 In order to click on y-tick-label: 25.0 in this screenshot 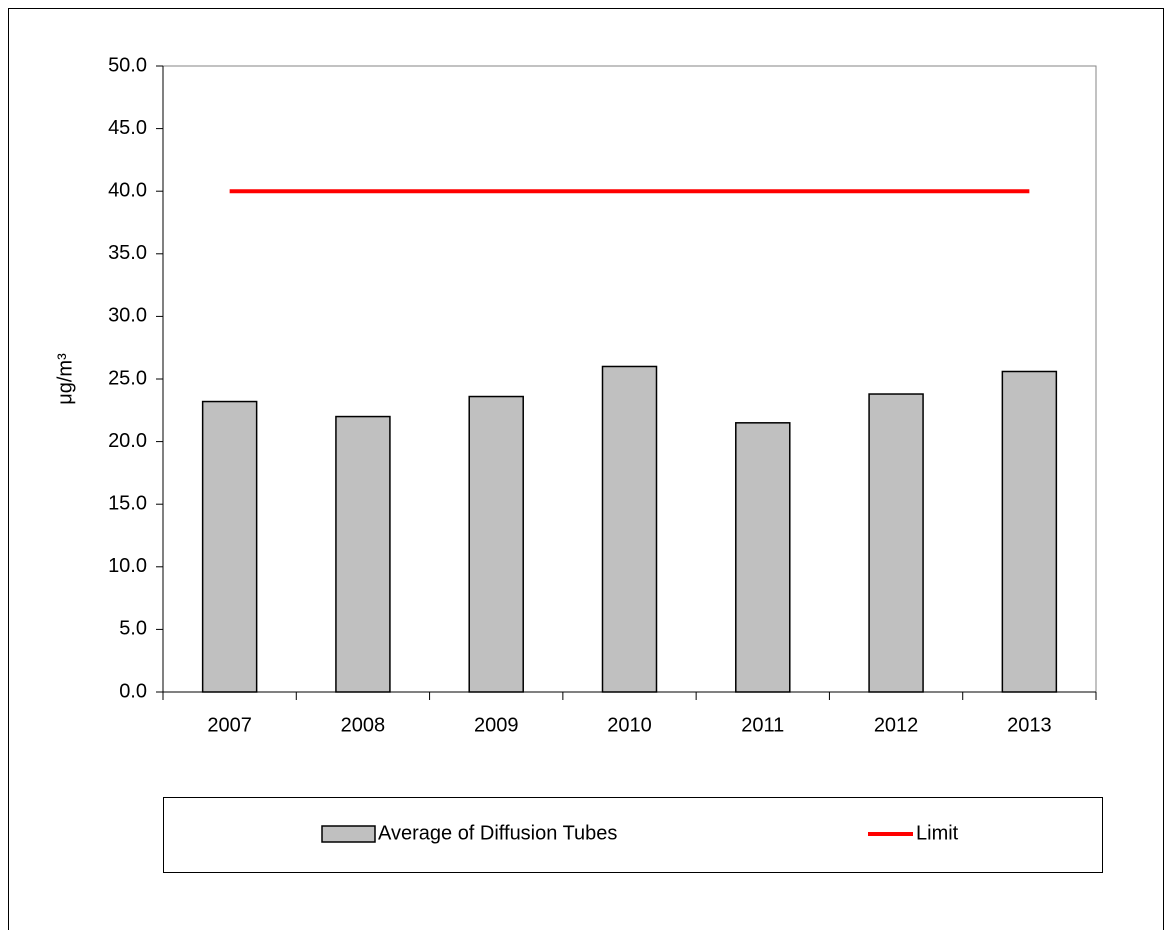, I will do `click(127, 378)`.